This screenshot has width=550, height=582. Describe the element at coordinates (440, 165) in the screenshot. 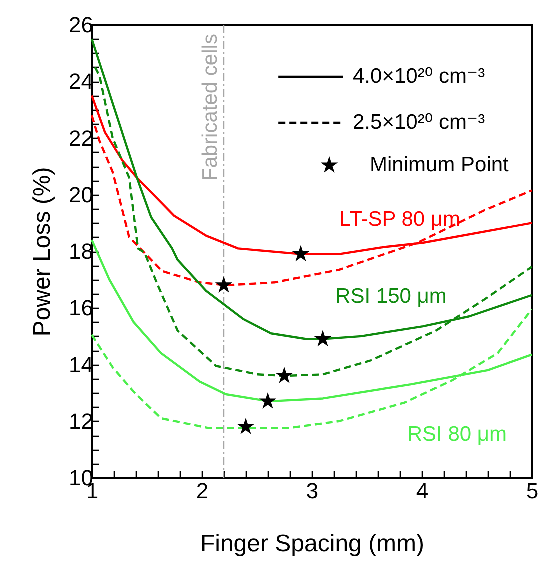

I see `legend-label: Minimum Point` at that location.